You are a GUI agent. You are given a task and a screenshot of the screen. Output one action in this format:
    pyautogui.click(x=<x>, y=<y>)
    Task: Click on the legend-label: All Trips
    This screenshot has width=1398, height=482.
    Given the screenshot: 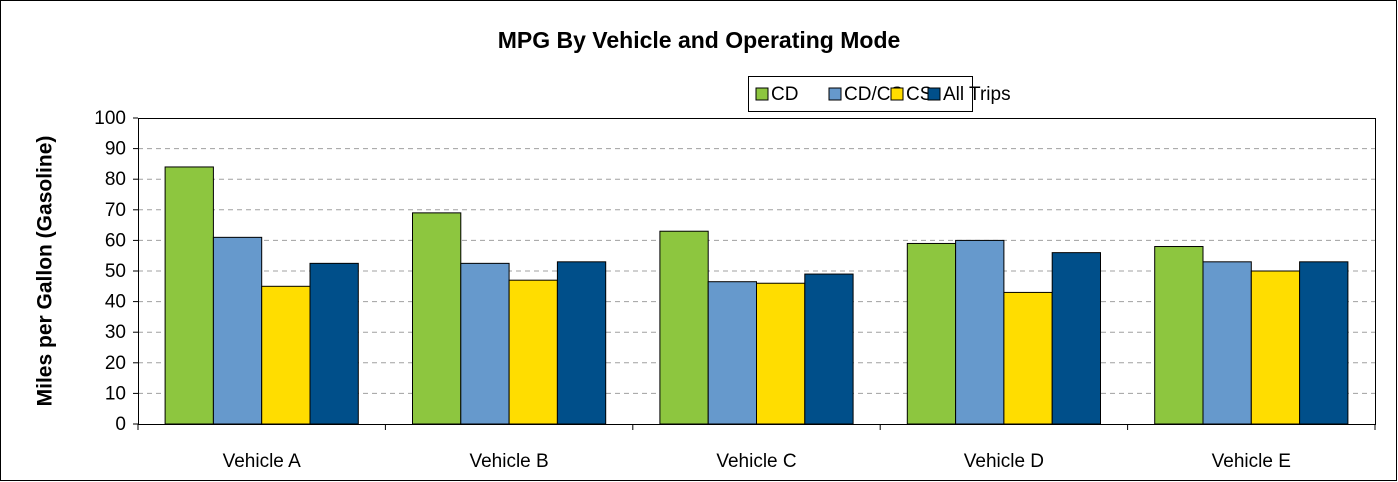 What is the action you would take?
    pyautogui.click(x=977, y=94)
    